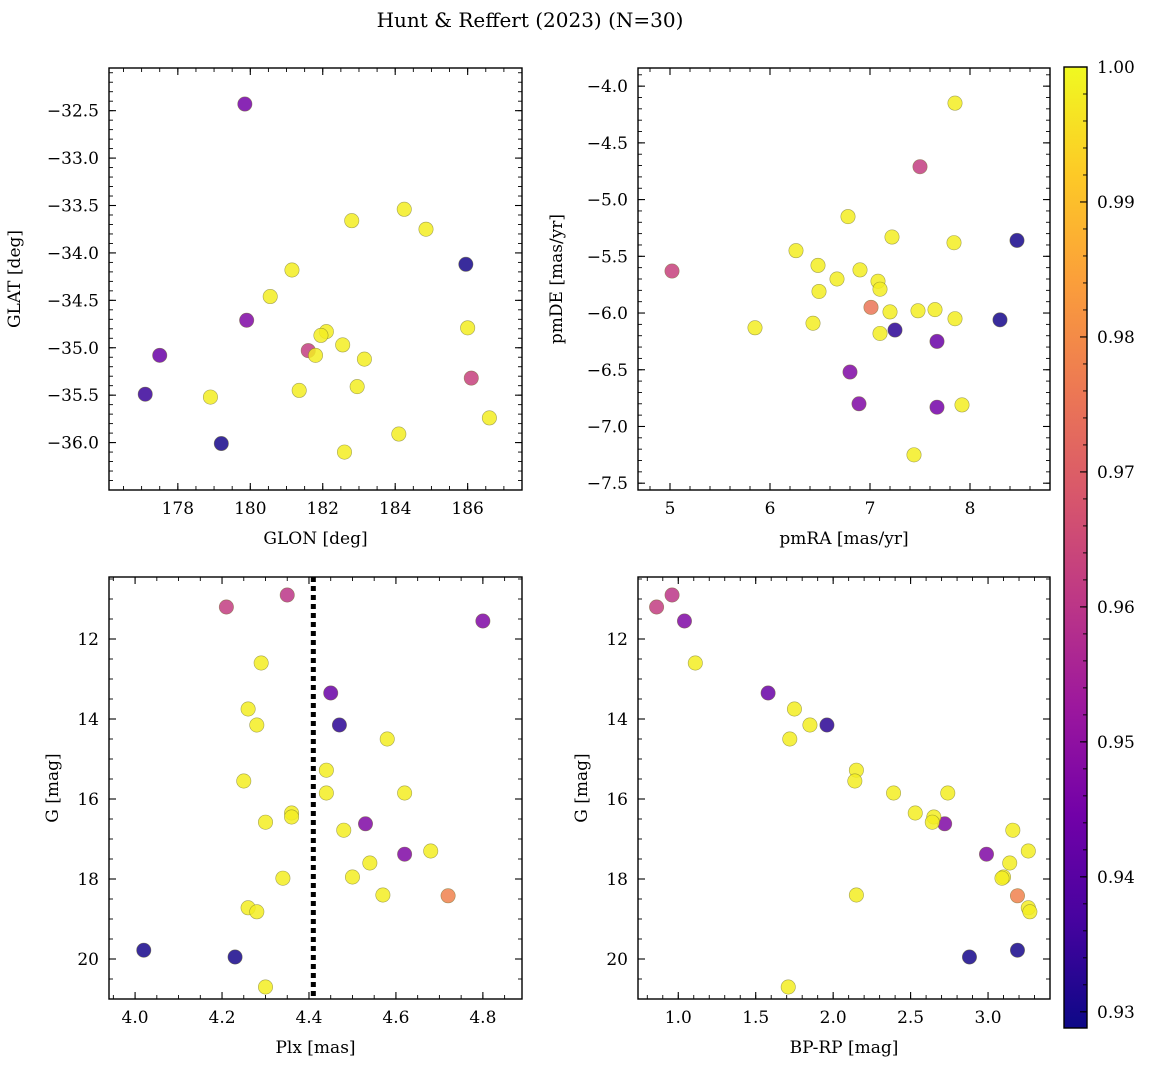  Describe the element at coordinates (73, 159) in the screenshot. I see `y-tick-label: −33.0` at that location.